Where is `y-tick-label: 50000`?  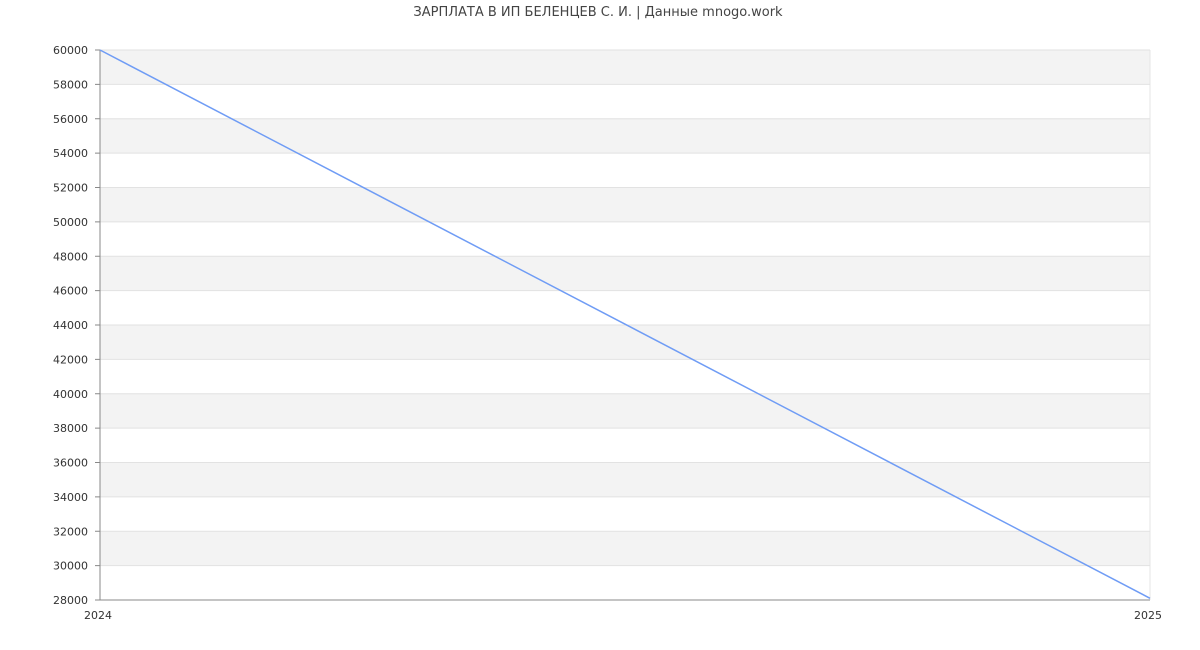 y-tick-label: 50000 is located at coordinates (70, 222).